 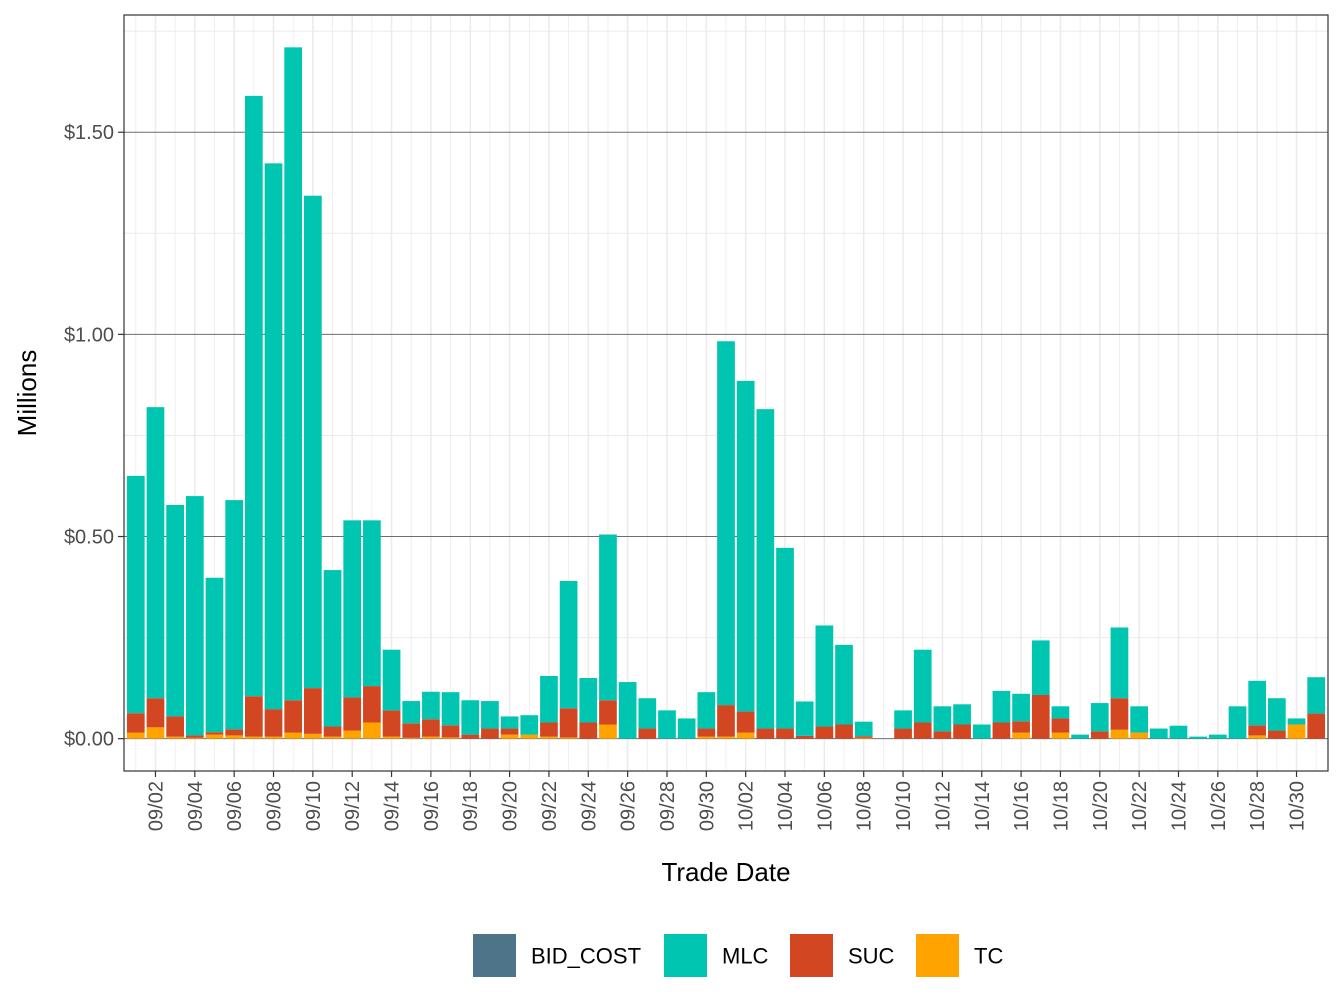 I want to click on x-tick-label: 09/14, so click(x=393, y=806).